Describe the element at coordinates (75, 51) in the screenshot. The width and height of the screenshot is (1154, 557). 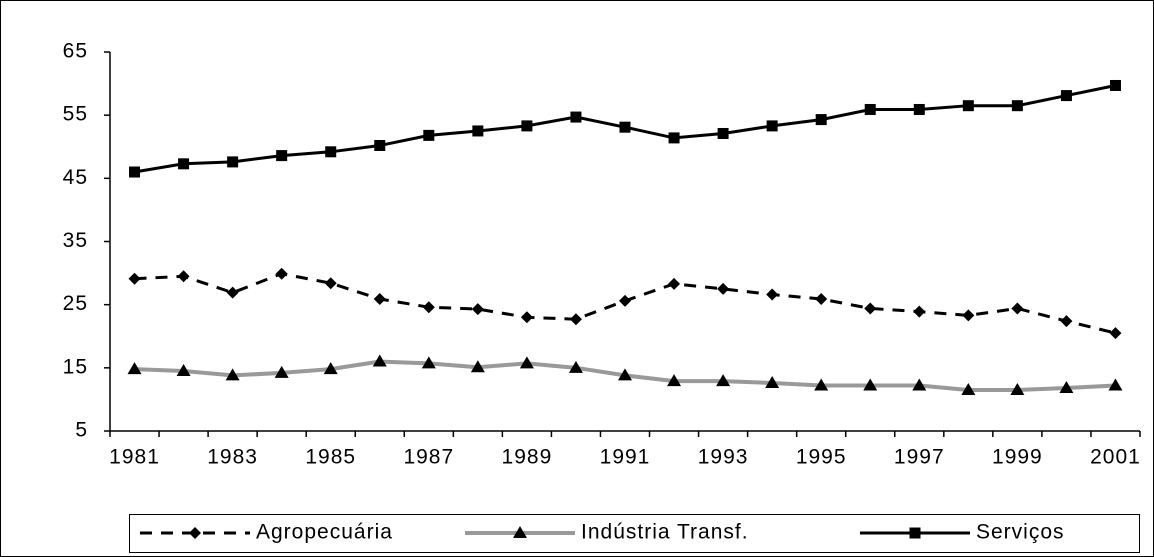
I see `y-tick-label: 65` at that location.